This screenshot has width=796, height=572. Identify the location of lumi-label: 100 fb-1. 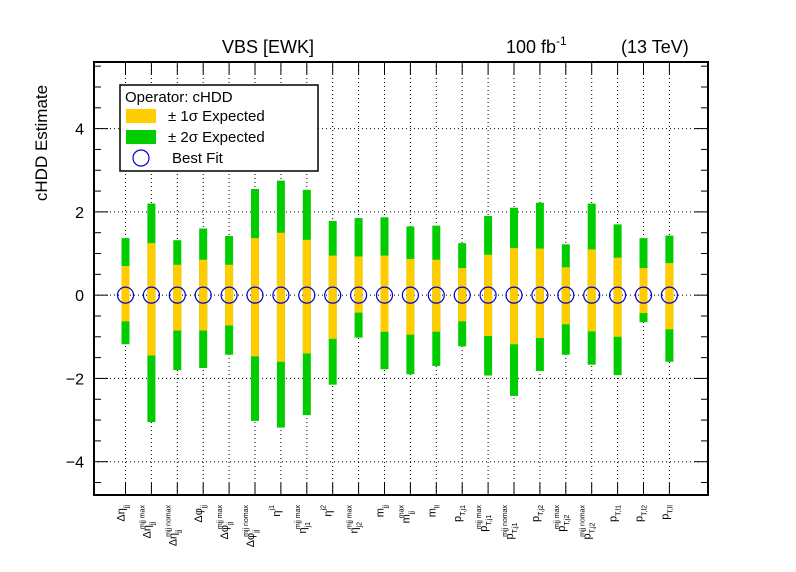
(536, 45).